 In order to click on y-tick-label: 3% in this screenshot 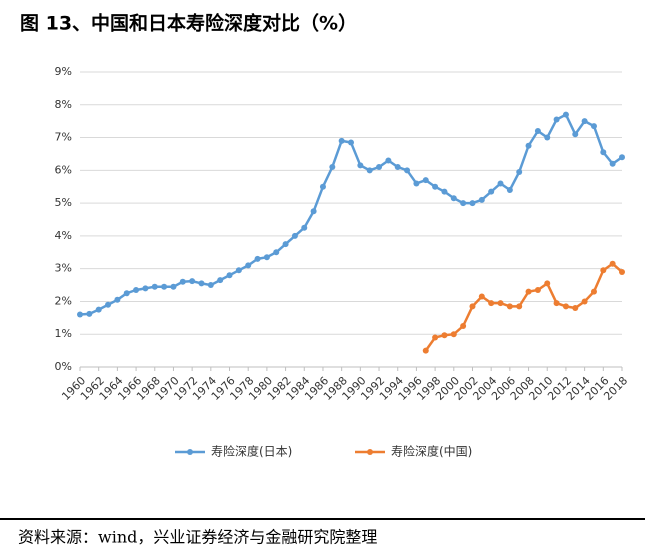, I will do `click(63, 268)`.